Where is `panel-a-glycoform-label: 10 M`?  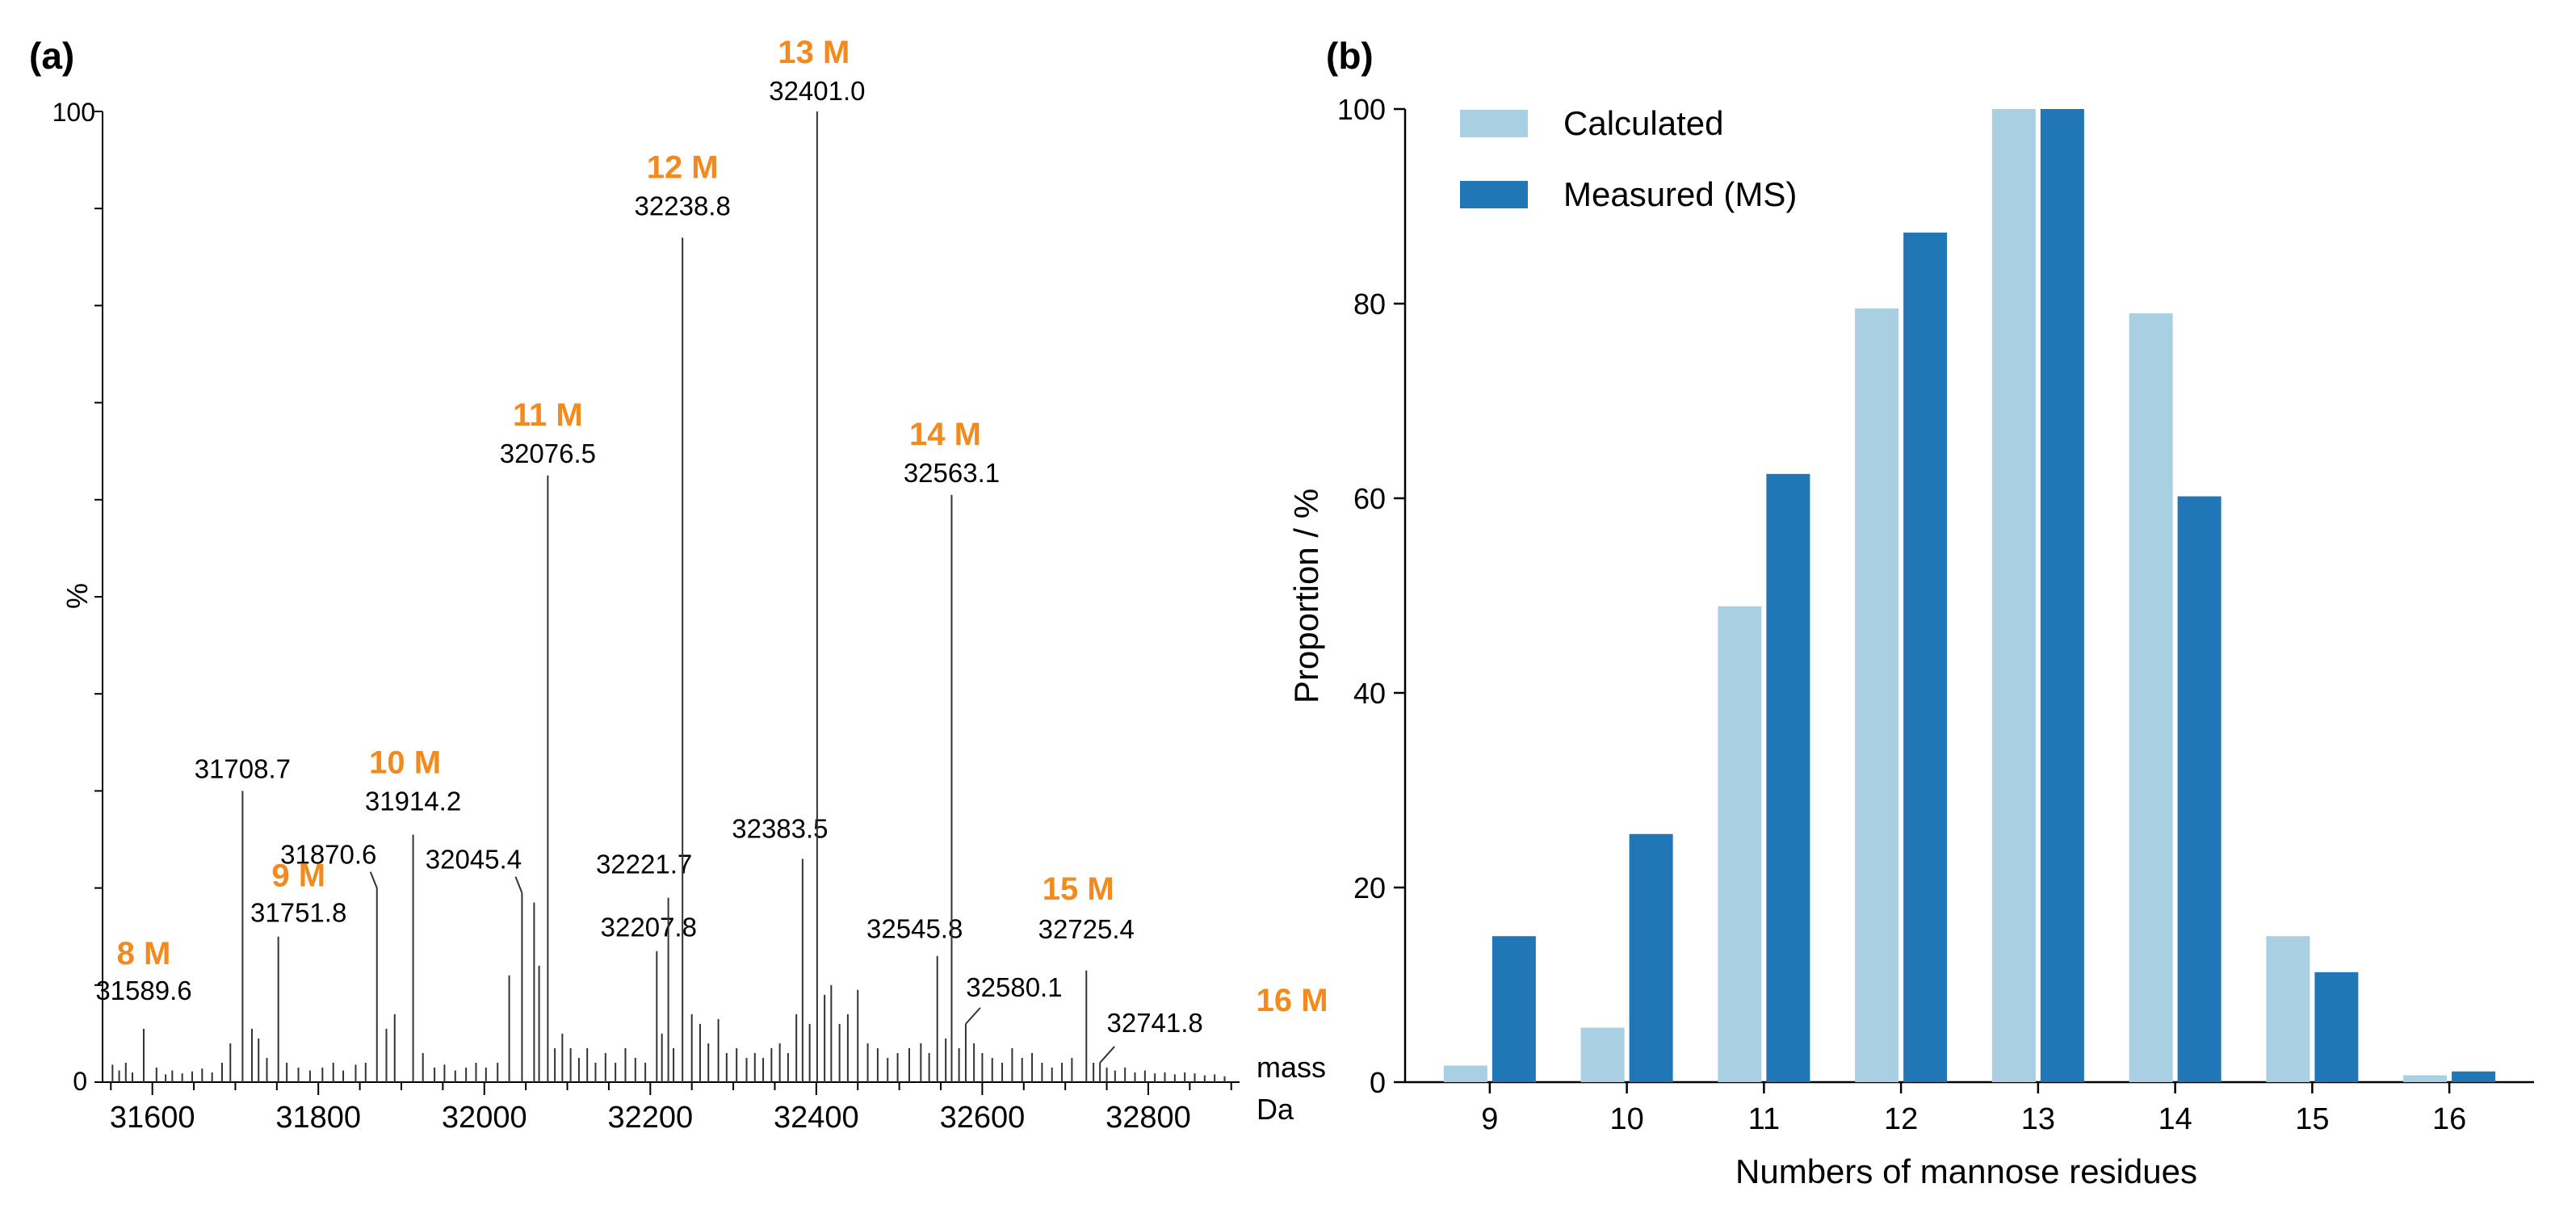
panel-a-glycoform-label: 10 M is located at coordinates (405, 762).